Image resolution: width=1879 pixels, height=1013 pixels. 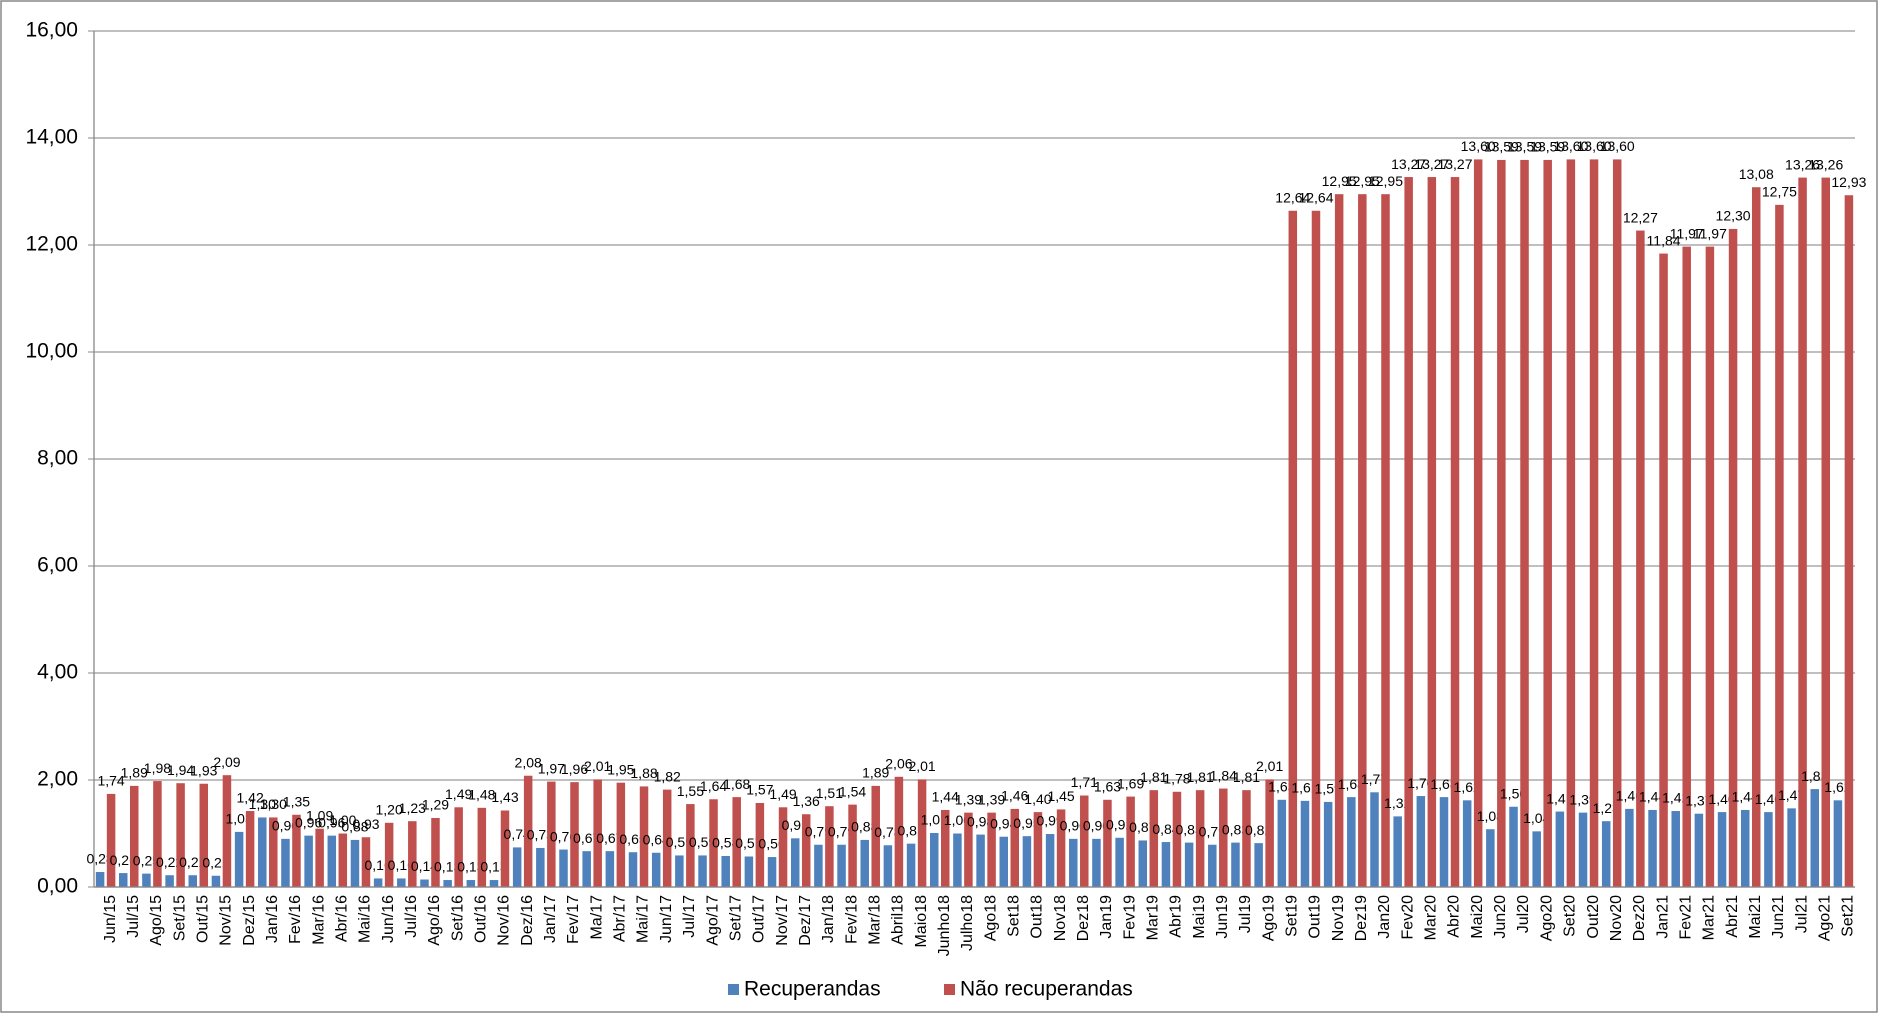 I want to click on x-tick-group: Dez18, so click(x=1083, y=918).